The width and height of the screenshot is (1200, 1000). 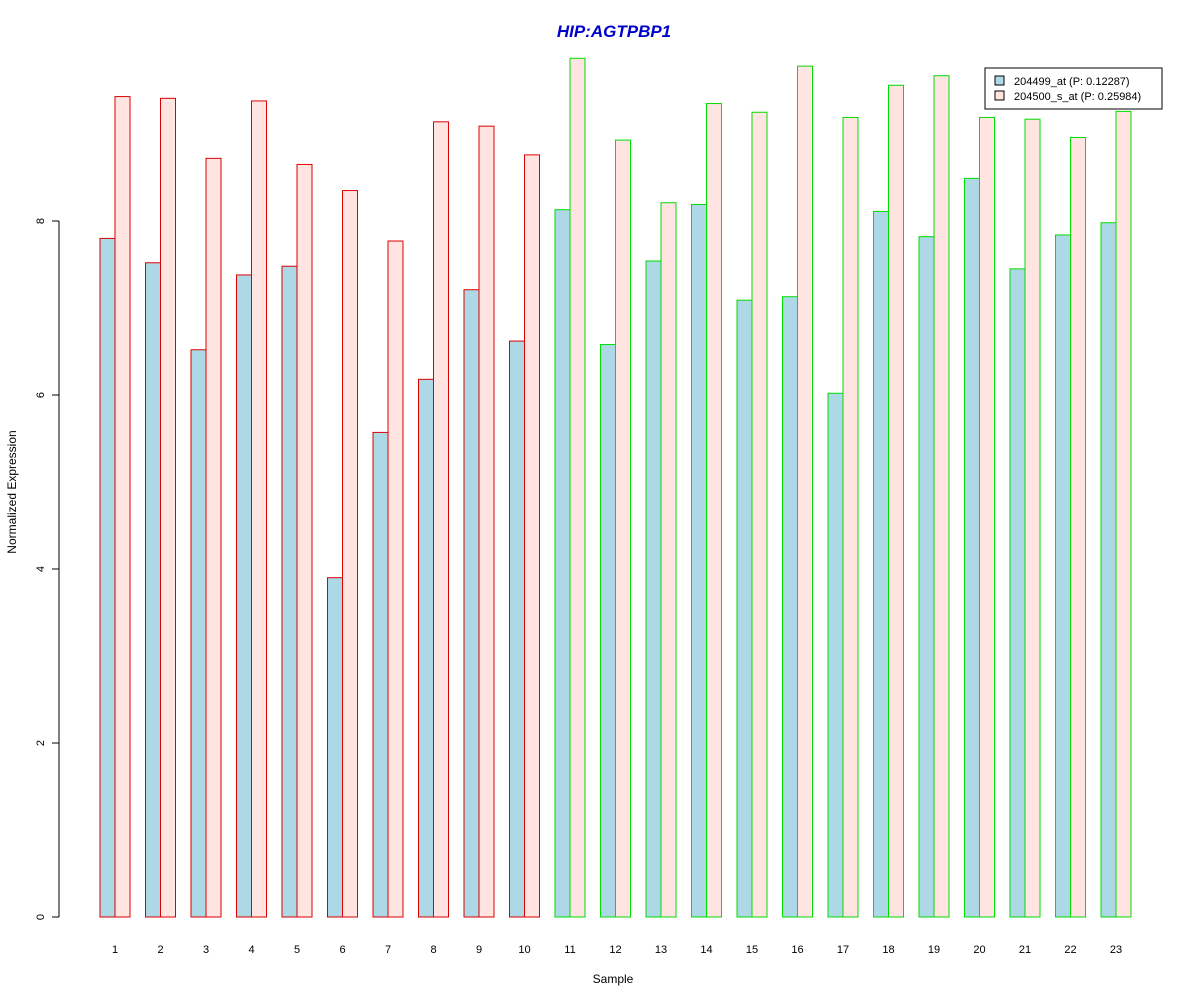 I want to click on y-tick-label: 4, so click(x=41, y=569).